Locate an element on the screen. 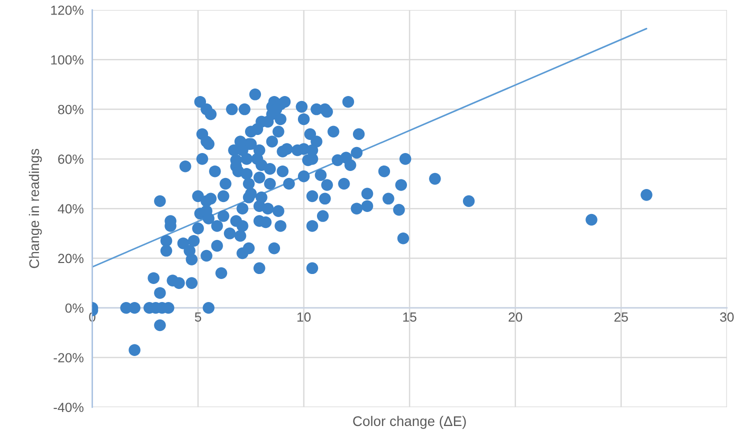 The width and height of the screenshot is (744, 435). y-tick-label: 120% is located at coordinates (67, 10).